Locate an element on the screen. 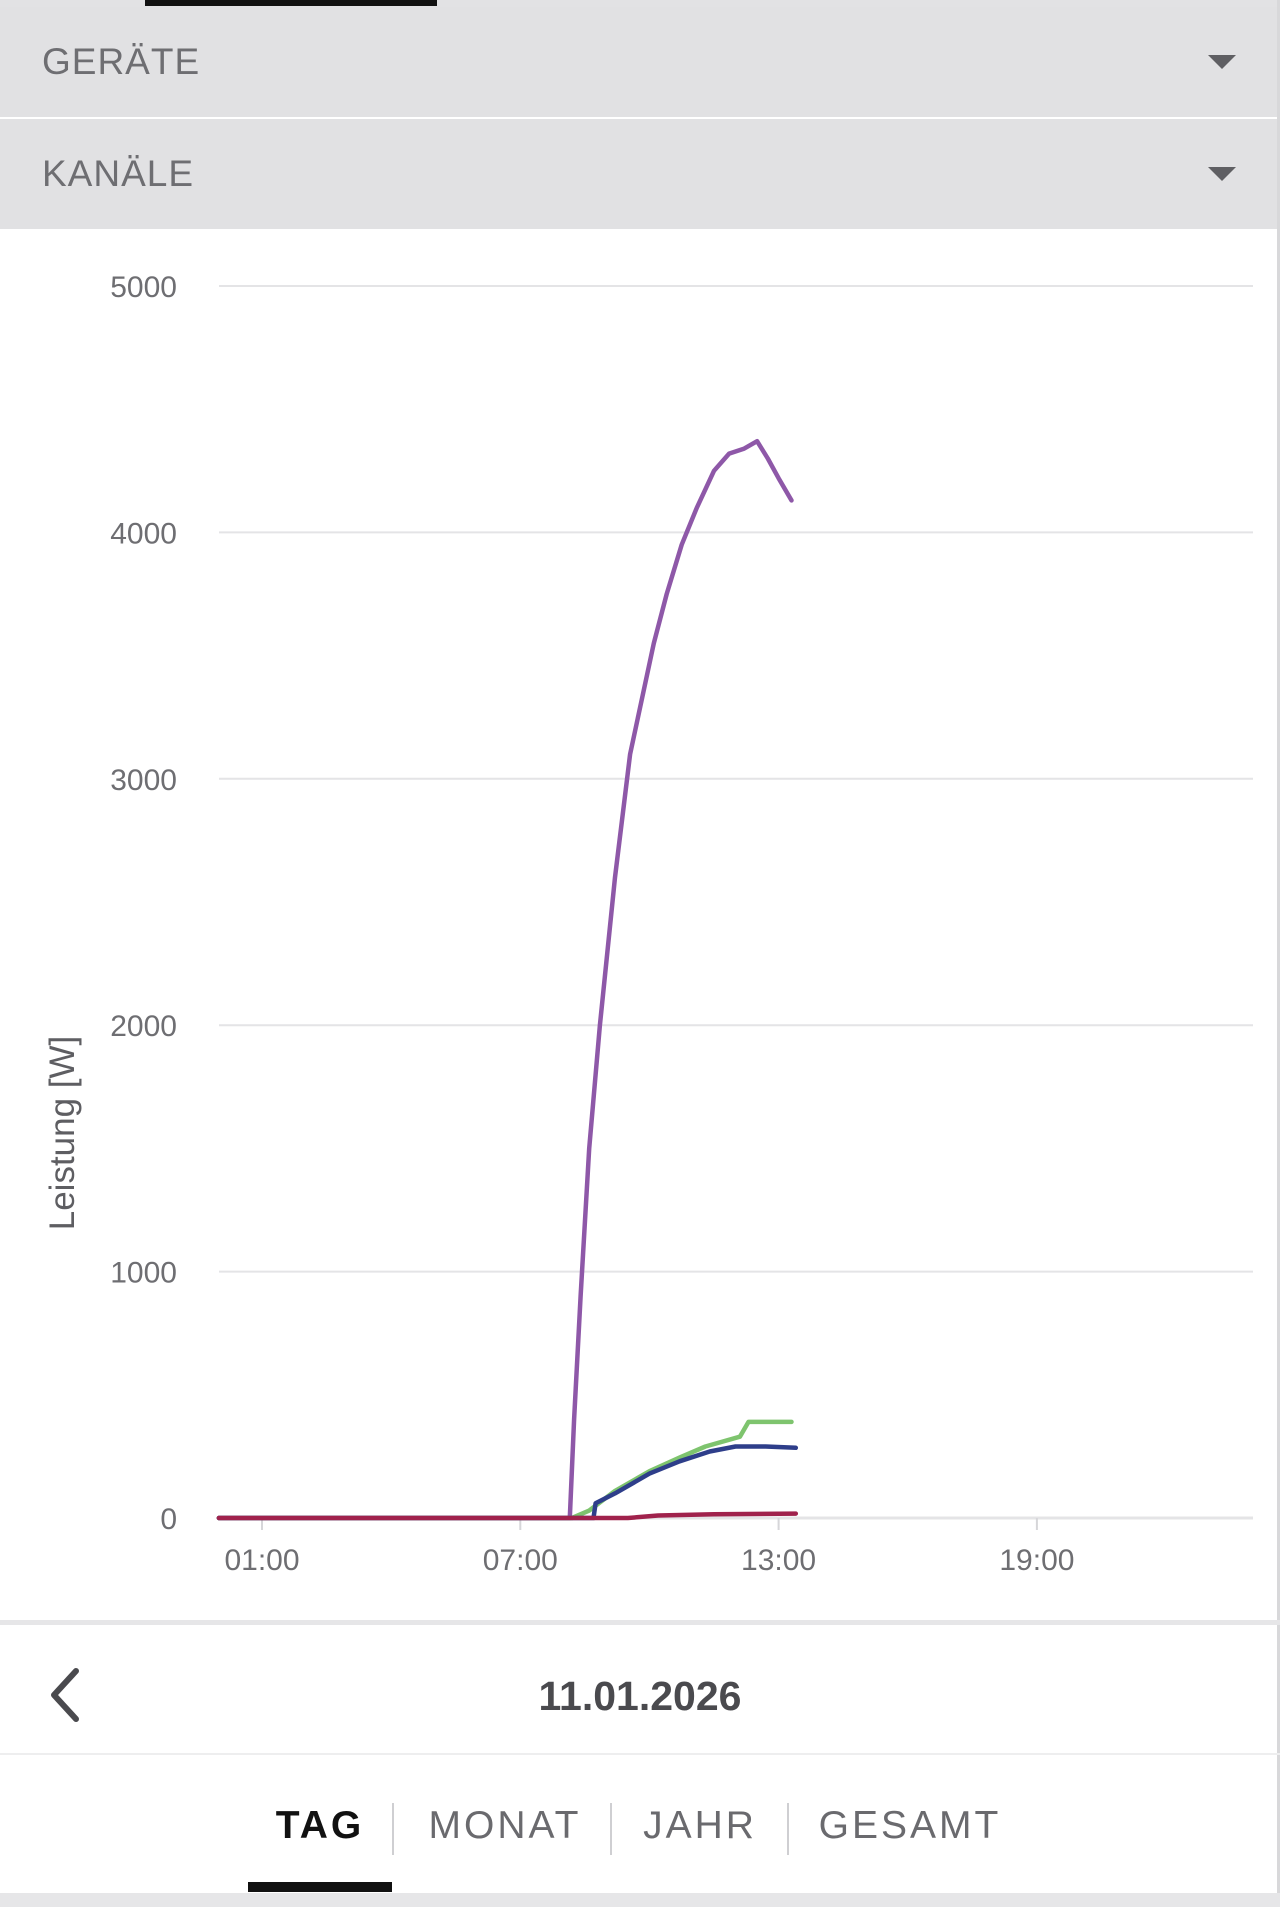 Image resolution: width=1280 pixels, height=1907 pixels. x-tick-label: 13:00 is located at coordinates (778, 1560).